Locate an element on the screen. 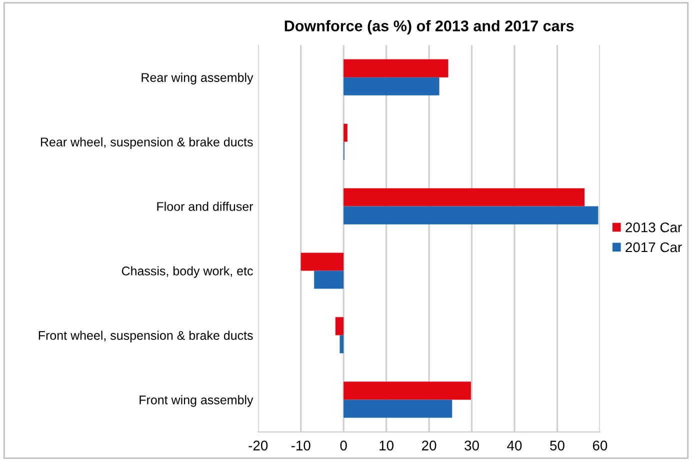 The image size is (692, 460). y-tick-label: Rear wheel, suspension & brake ducts is located at coordinates (146, 143).